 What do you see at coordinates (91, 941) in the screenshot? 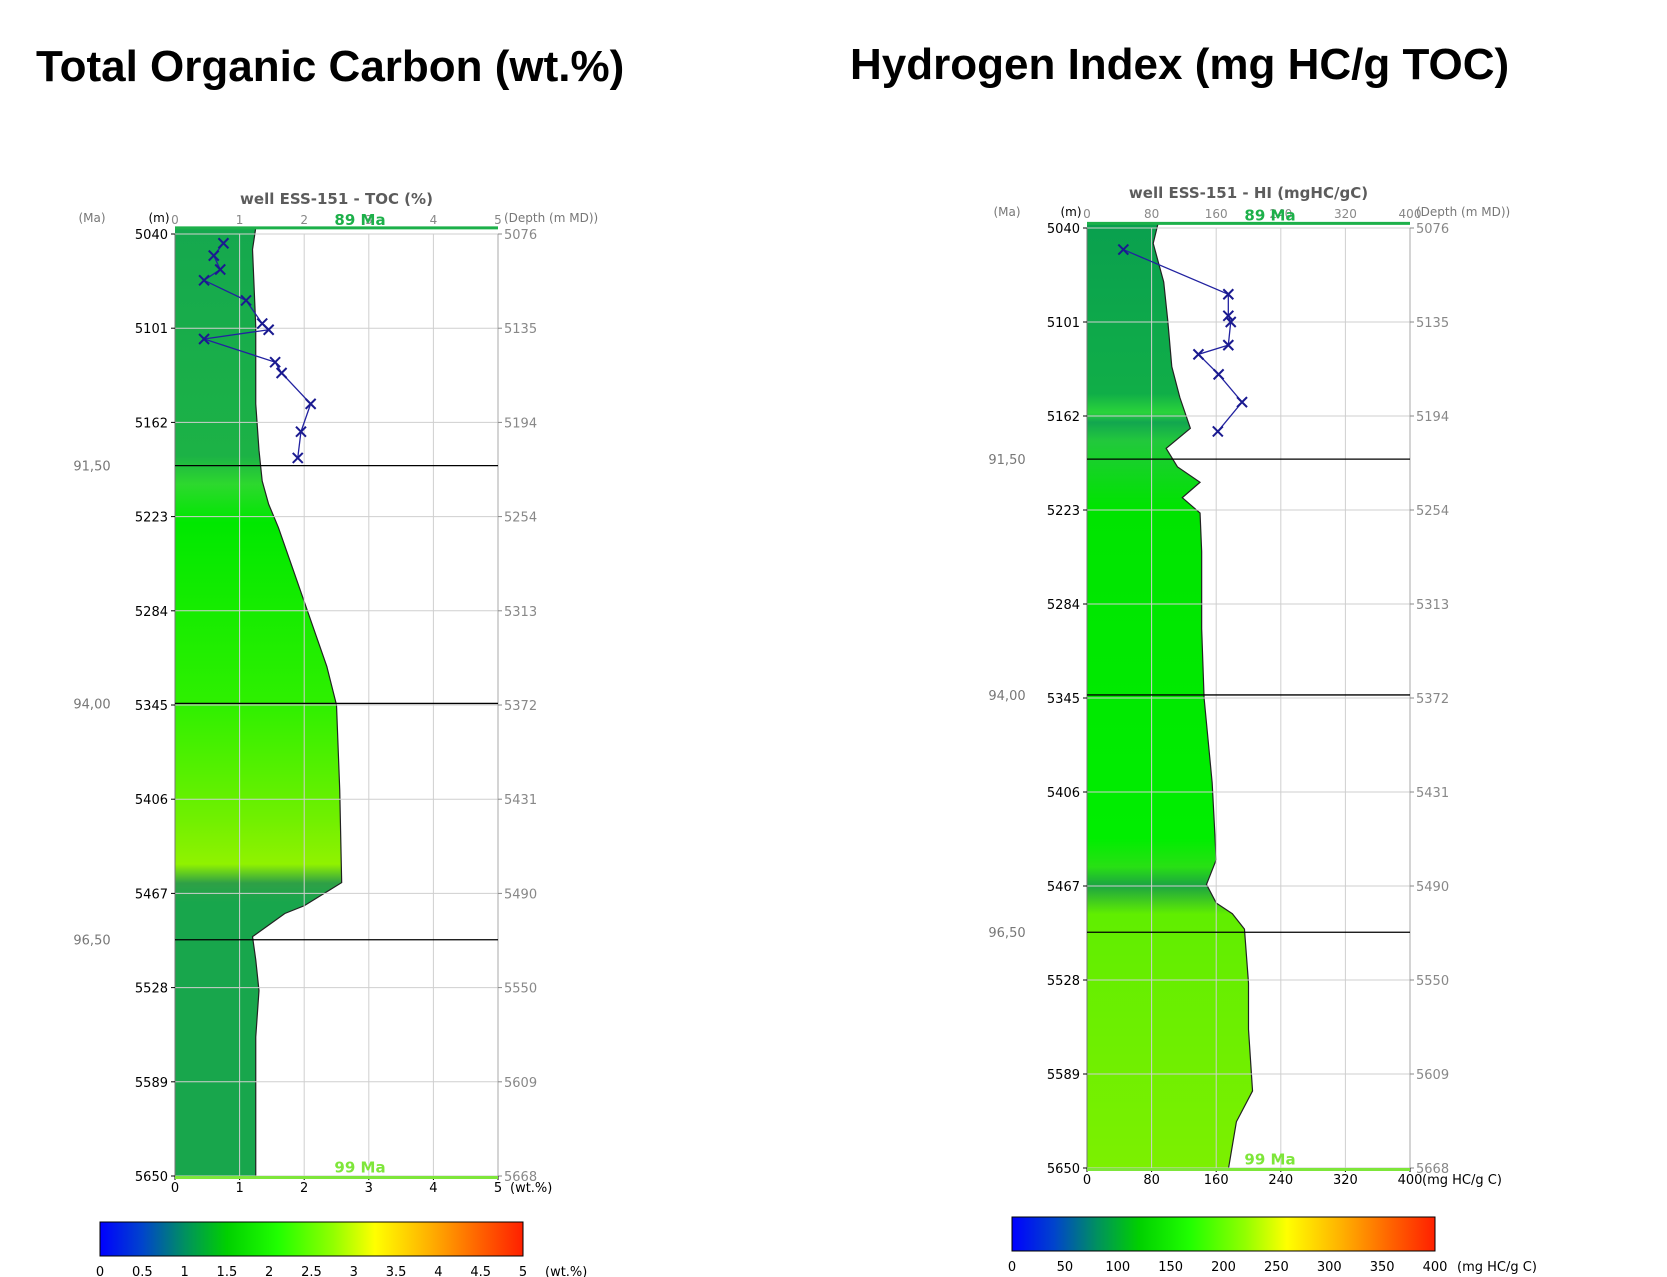
I see `age-label: 96,50` at bounding box center [91, 941].